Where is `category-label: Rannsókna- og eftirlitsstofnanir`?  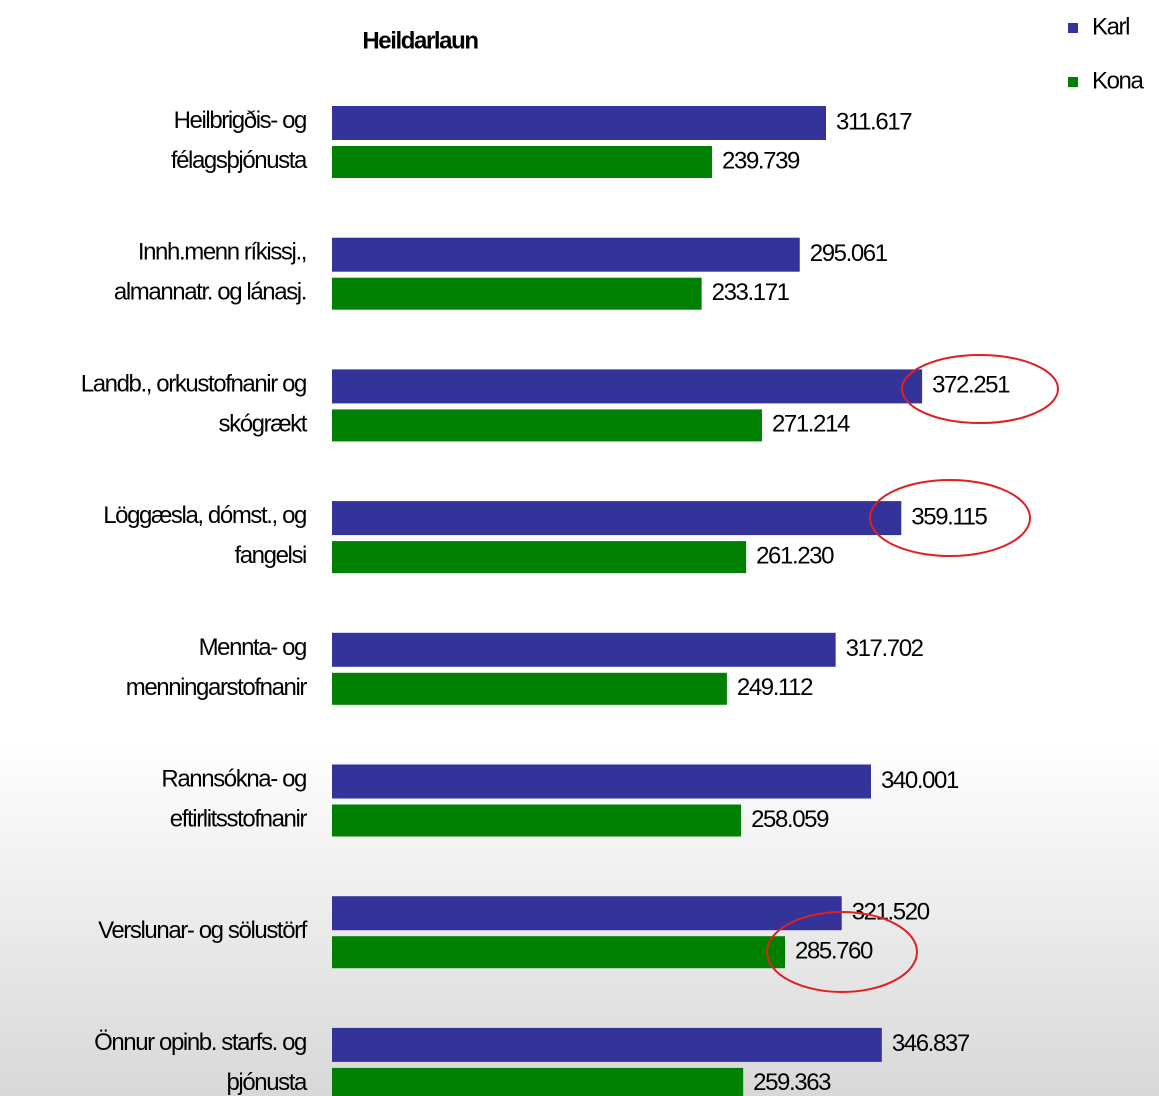 category-label: Rannsókna- og eftirlitsstofnanir is located at coordinates (234, 799).